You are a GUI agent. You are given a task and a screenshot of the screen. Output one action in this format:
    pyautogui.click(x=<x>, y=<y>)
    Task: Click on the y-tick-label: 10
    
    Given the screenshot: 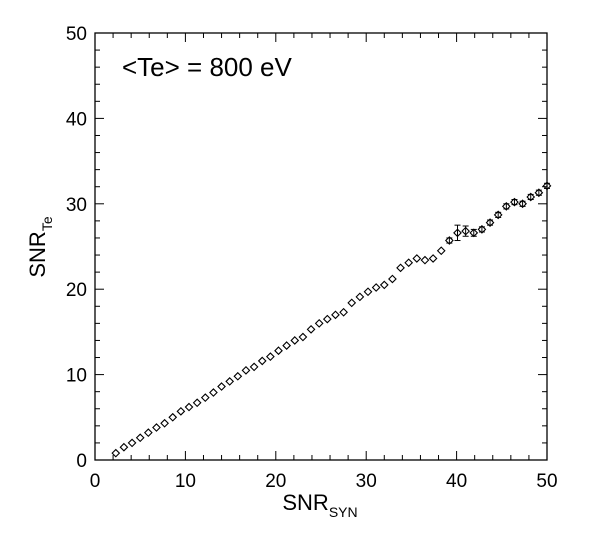 What is the action you would take?
    pyautogui.click(x=76, y=376)
    